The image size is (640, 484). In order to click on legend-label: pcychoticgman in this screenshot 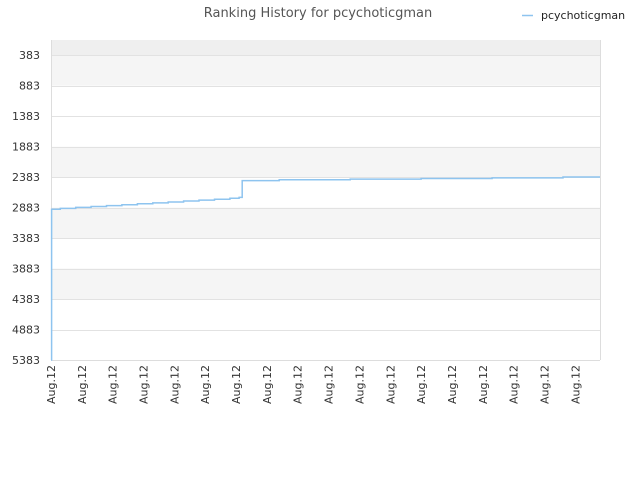, I will do `click(583, 15)`.